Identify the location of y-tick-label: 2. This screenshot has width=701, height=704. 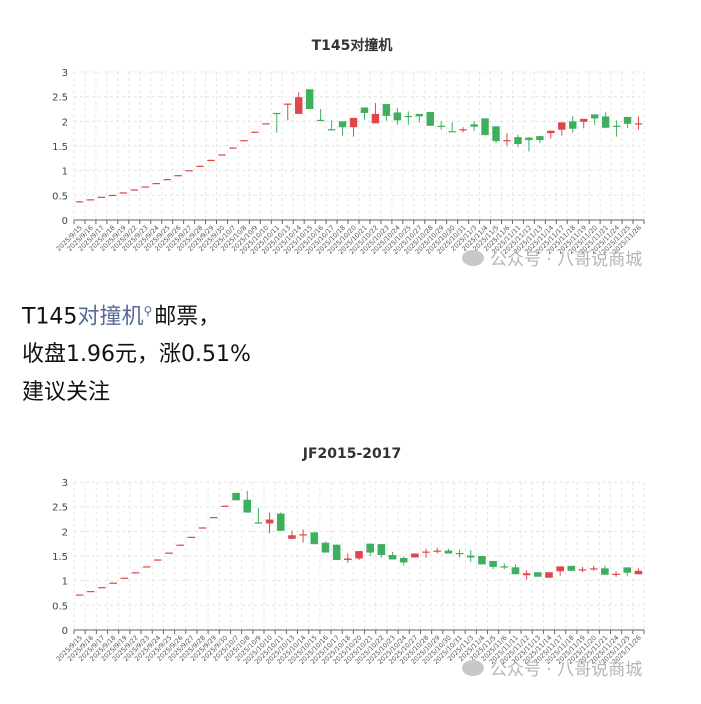
(65, 122).